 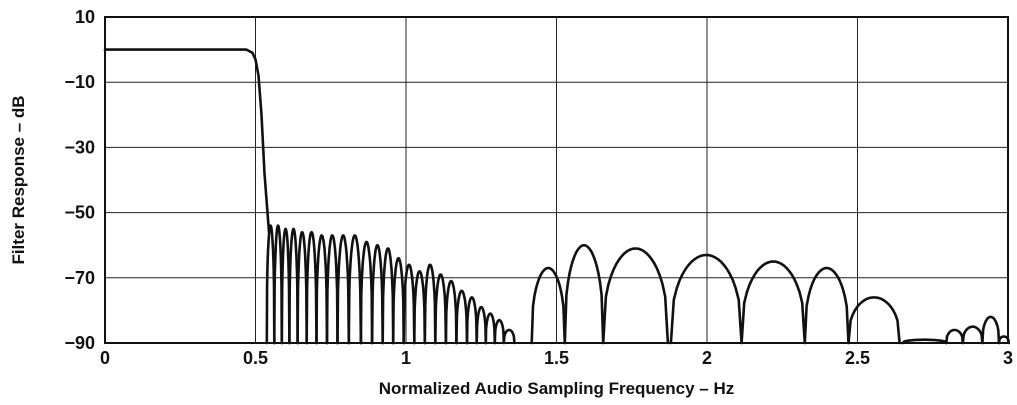 I want to click on passband-transition, so click(x=187, y=141).